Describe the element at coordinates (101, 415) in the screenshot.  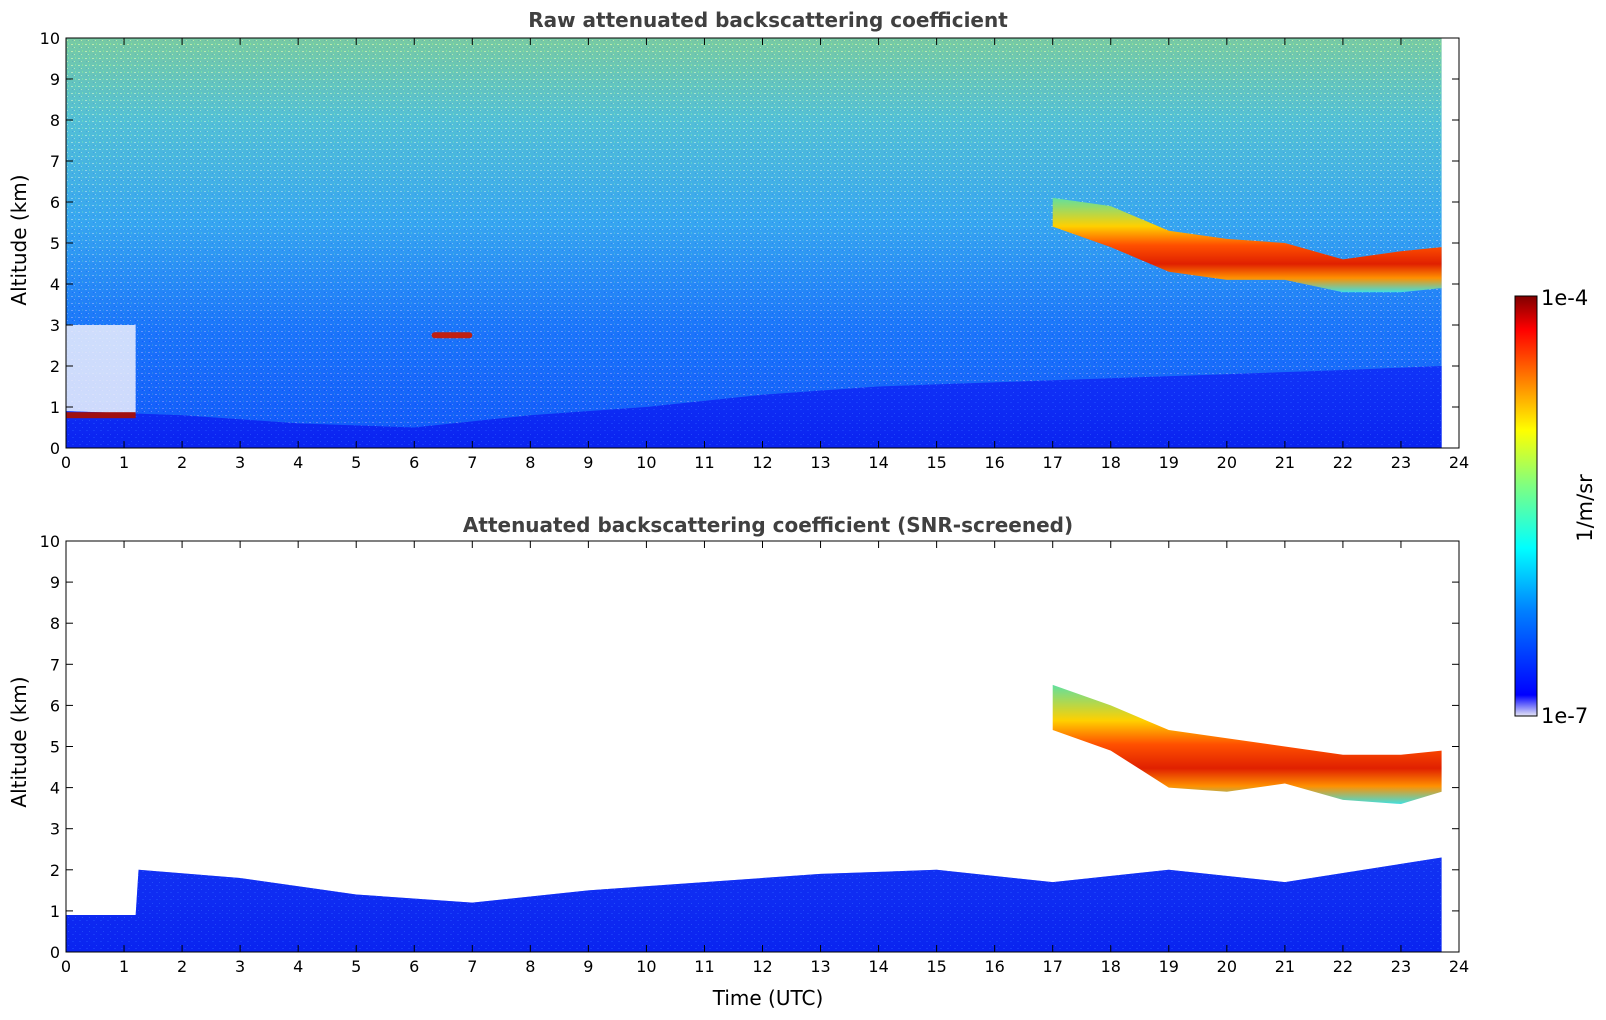
I see `low-cloud-layer` at that location.